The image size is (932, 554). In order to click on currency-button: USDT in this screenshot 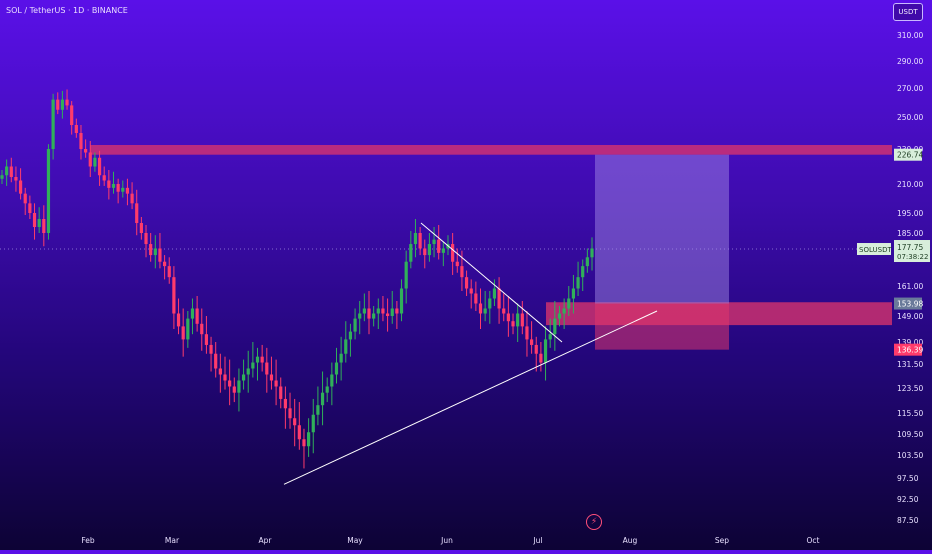, I will do `click(908, 12)`.